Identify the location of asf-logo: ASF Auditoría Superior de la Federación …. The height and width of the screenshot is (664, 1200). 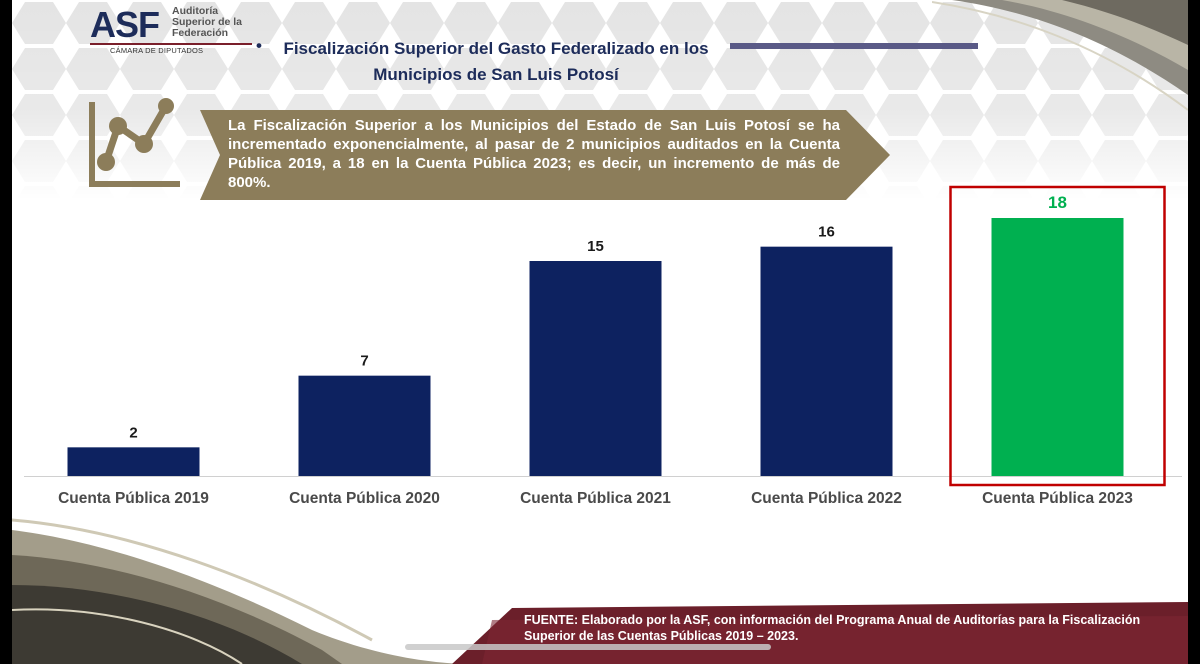
(175, 30).